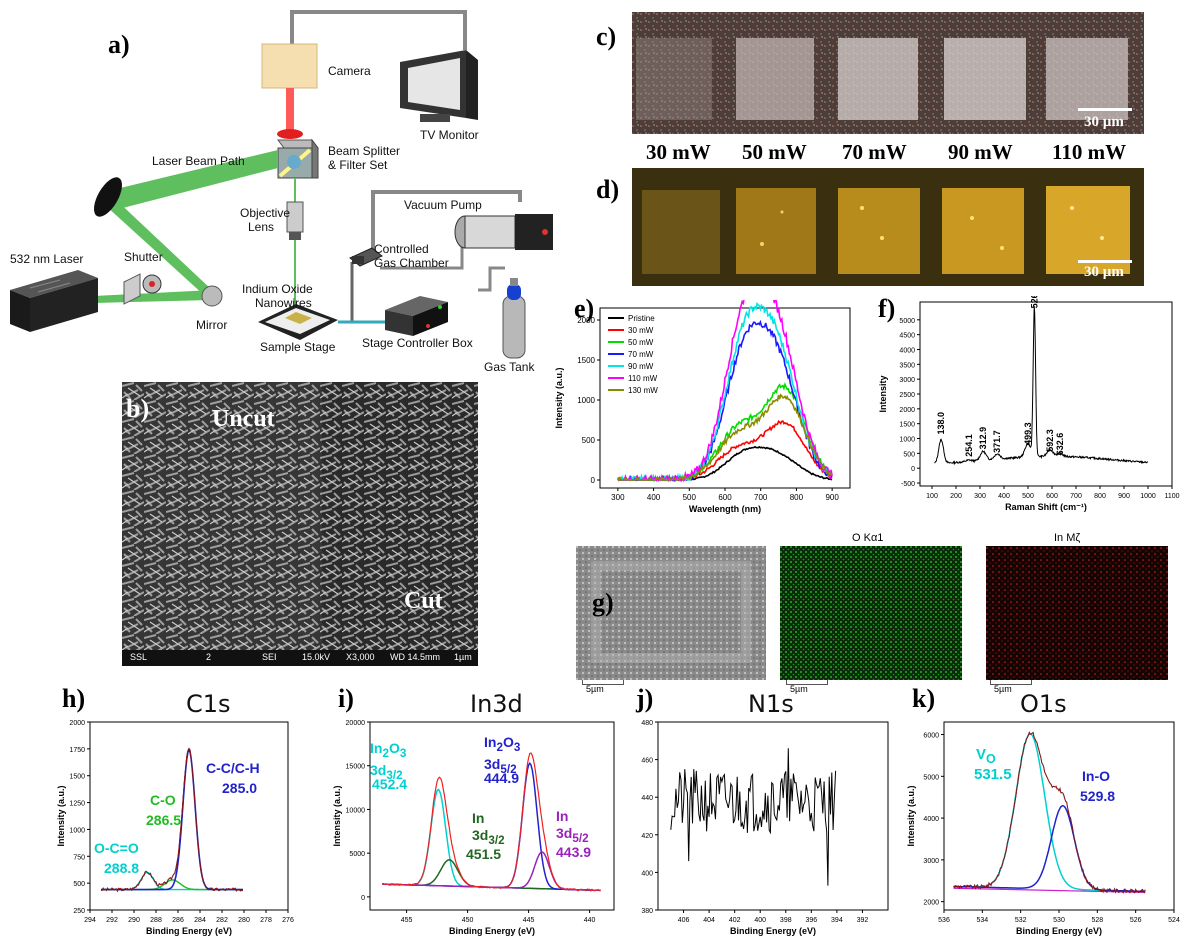 The height and width of the screenshot is (938, 1182). I want to click on objective-label-1: Objective, so click(265, 213).